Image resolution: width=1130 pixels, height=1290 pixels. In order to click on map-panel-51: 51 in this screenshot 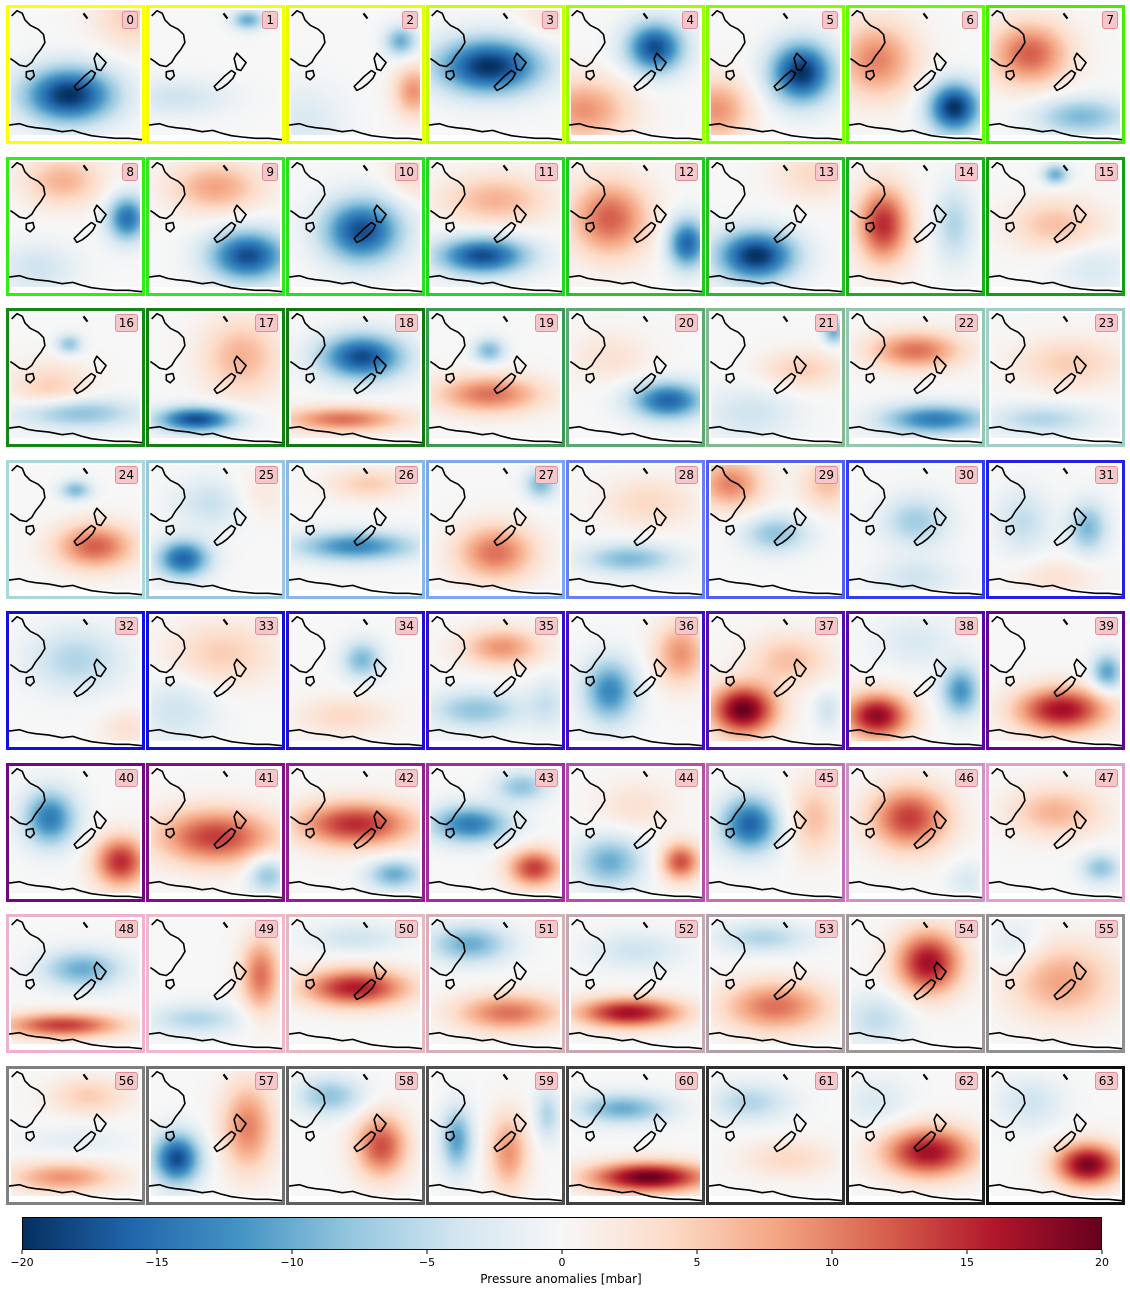, I will do `click(495, 983)`.